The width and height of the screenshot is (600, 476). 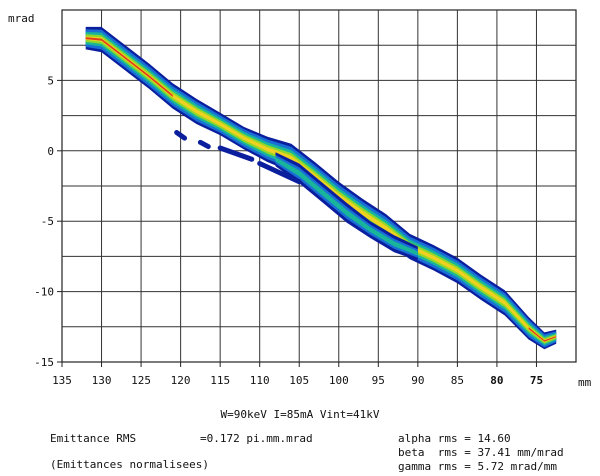 I want to click on beta-rms: beta rms = 37.41 mm/mrad, so click(x=481, y=452).